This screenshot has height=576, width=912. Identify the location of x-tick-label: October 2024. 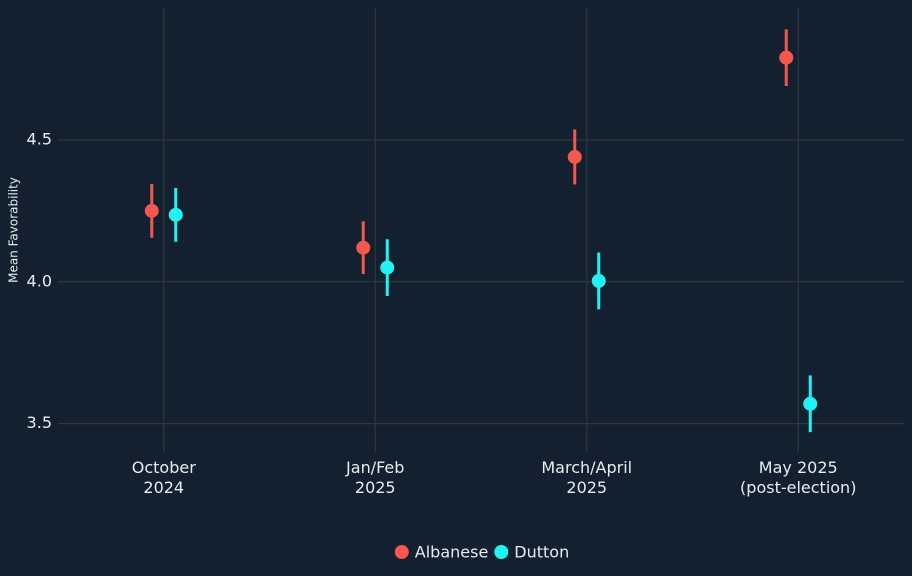
(164, 477).